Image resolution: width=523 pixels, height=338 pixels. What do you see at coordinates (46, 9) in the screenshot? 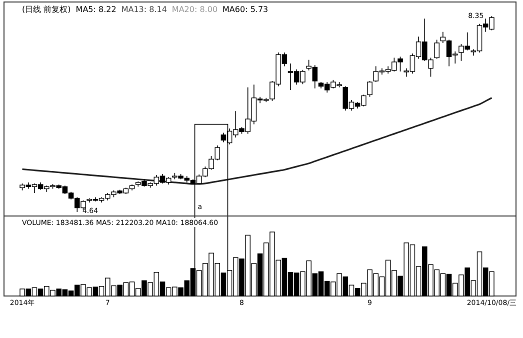
I see `chart-title: (日线 前复权)` at bounding box center [46, 9].